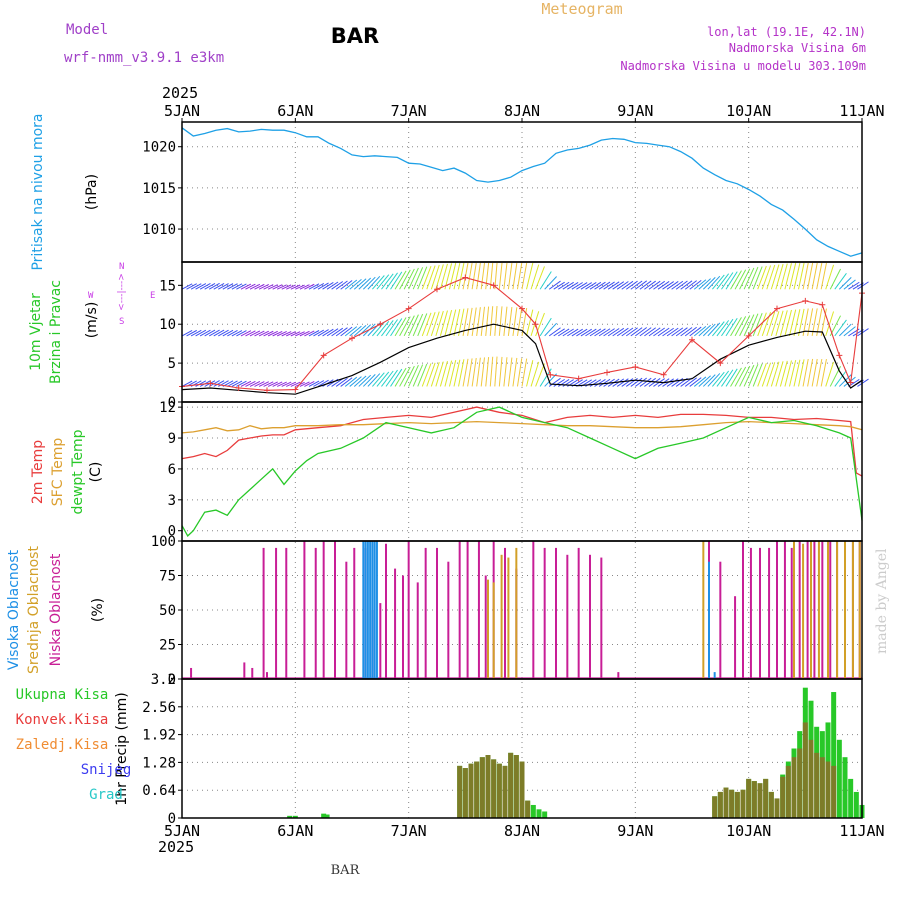 This screenshot has width=900, height=900. What do you see at coordinates (34, 610) in the screenshot?
I see `cloud-ylabel-mid: Srednja Oblacnost` at bounding box center [34, 610].